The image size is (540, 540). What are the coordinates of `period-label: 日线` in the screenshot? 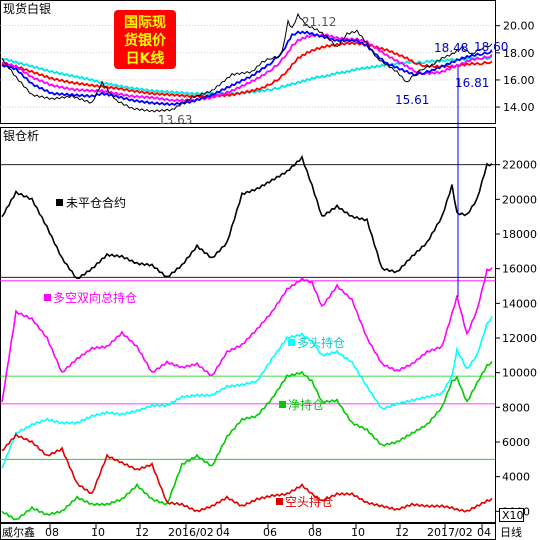 It's located at (511, 532).